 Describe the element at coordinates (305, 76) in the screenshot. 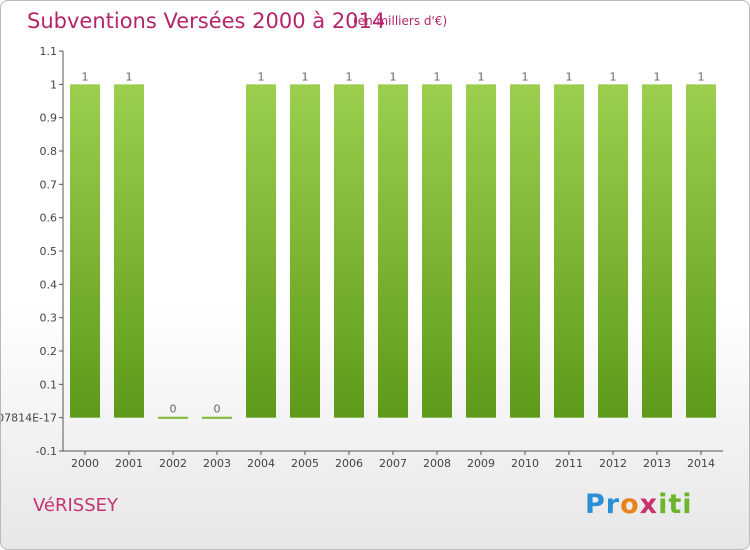

I see `data-label-2005: 1` at that location.